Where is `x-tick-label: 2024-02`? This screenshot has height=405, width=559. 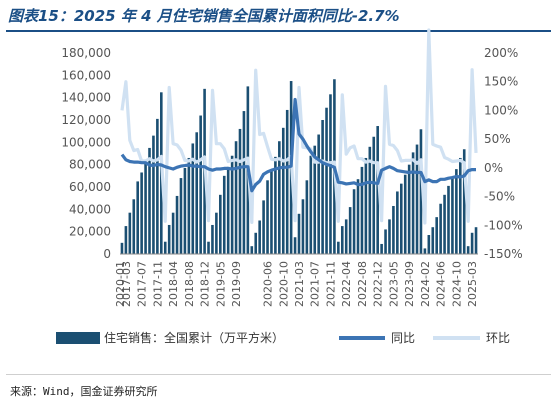 x-tick-label: 2024-02 is located at coordinates (425, 284).